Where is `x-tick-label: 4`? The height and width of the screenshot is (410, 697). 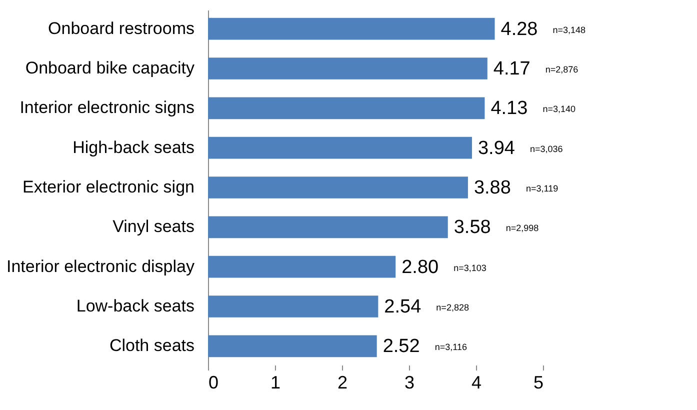 x-tick-label: 4 is located at coordinates (476, 382).